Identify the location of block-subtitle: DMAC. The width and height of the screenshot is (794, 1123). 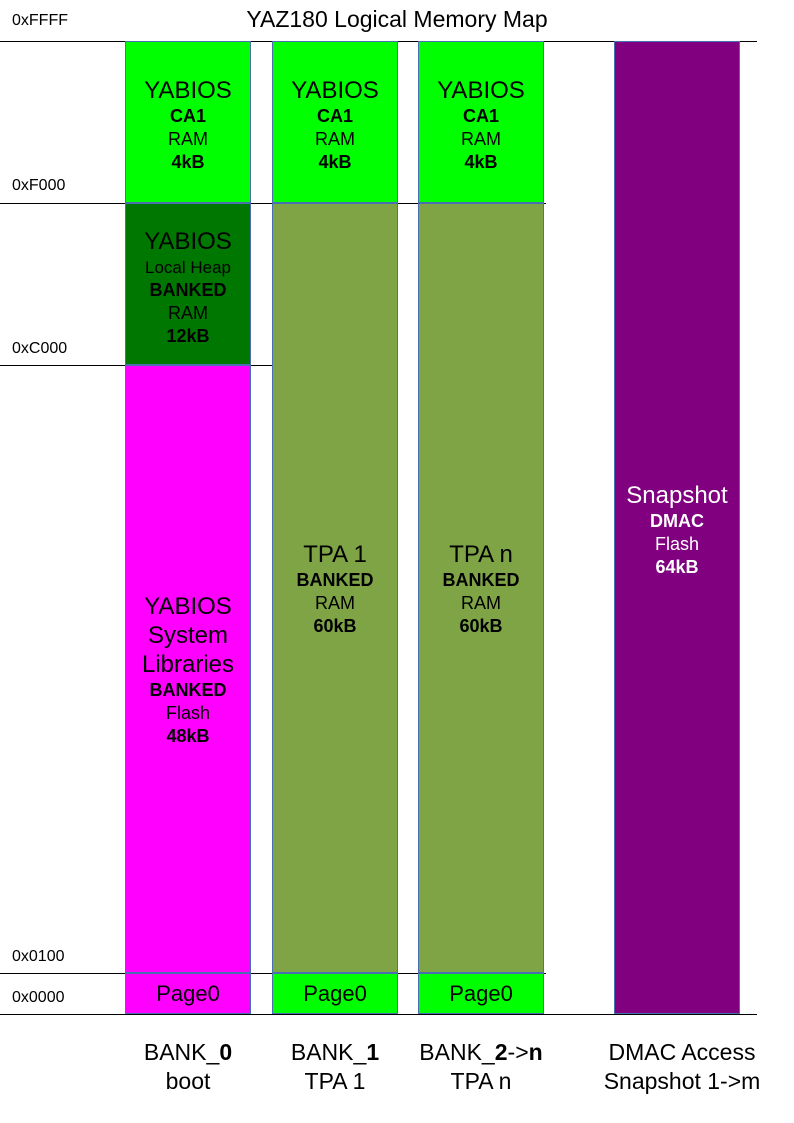
(677, 521).